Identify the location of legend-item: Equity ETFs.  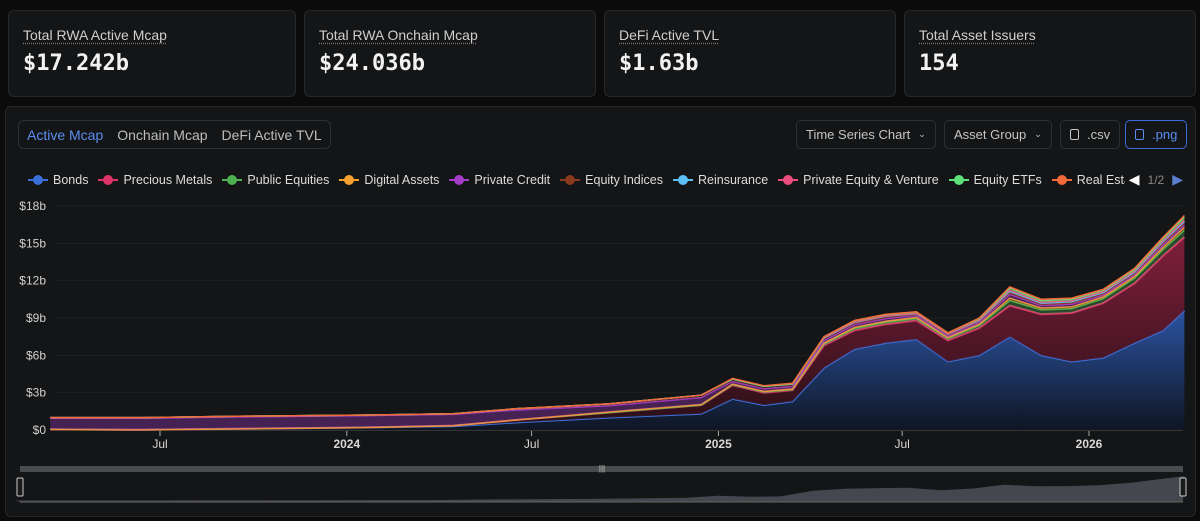
(995, 180).